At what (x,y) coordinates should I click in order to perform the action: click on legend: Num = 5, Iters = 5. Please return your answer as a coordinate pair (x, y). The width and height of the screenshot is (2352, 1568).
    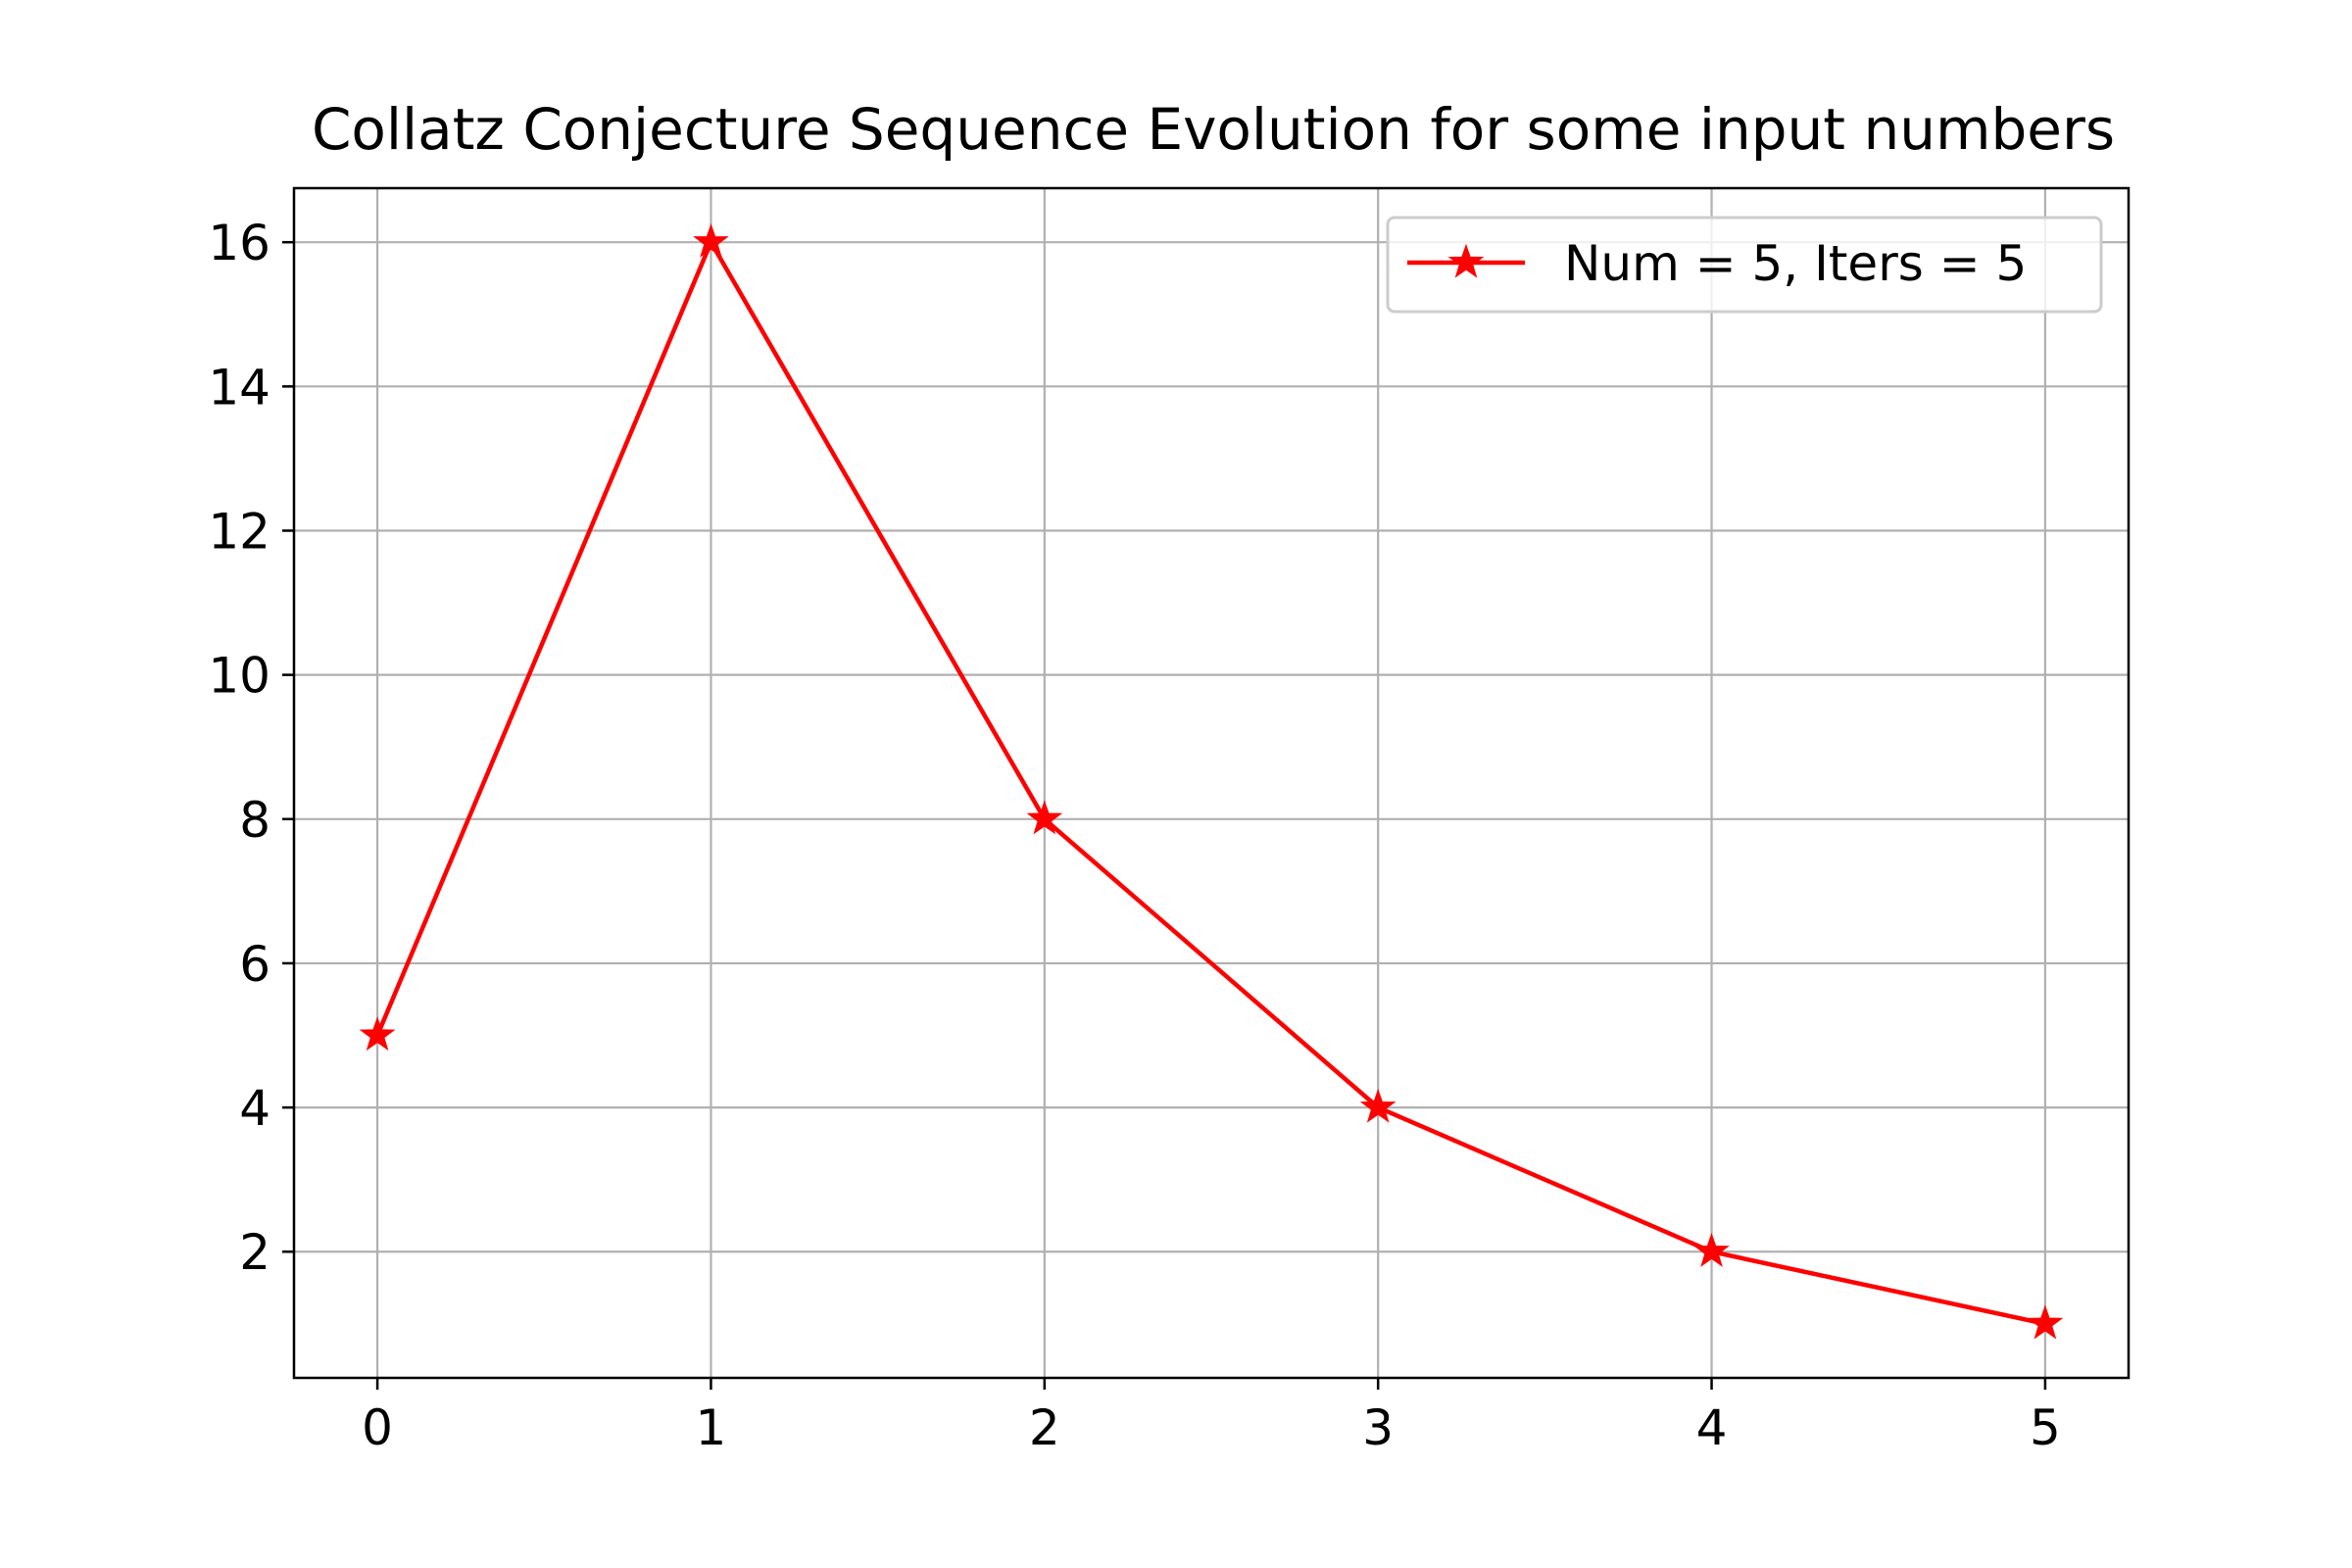
    Looking at the image, I should click on (1744, 265).